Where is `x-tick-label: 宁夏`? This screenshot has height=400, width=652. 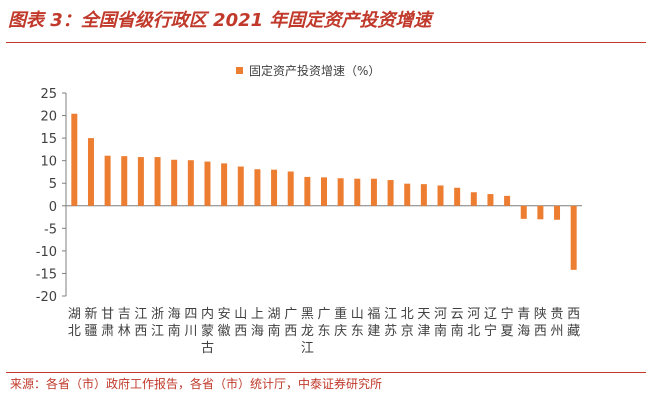
x-tick-label: 宁夏 is located at coordinates (507, 322).